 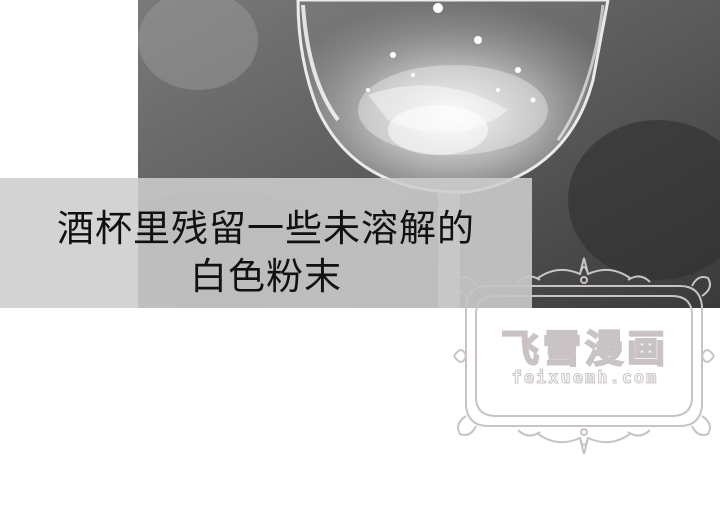 I want to click on watermark-url: feixuemh.com, so click(x=585, y=378).